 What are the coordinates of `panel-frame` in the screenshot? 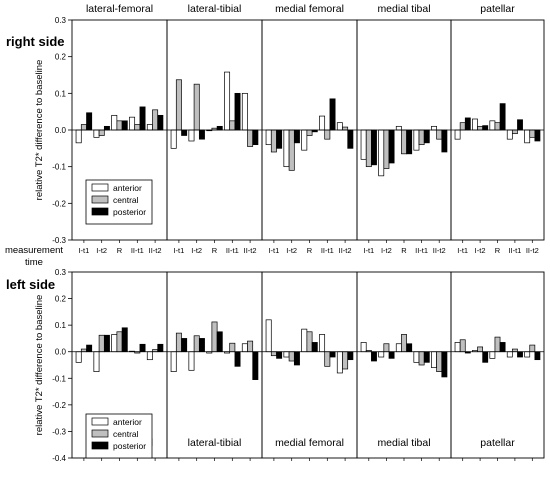 It's located at (214, 365).